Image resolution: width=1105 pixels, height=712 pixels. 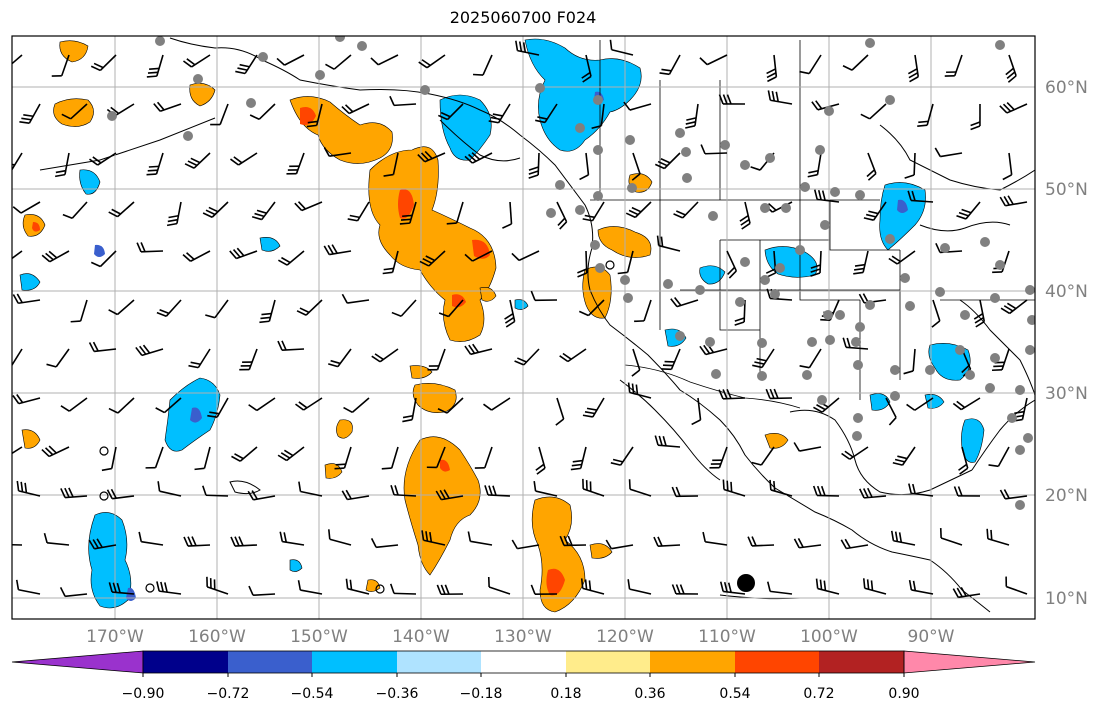 I want to click on lon-label: 140°W, so click(x=421, y=637).